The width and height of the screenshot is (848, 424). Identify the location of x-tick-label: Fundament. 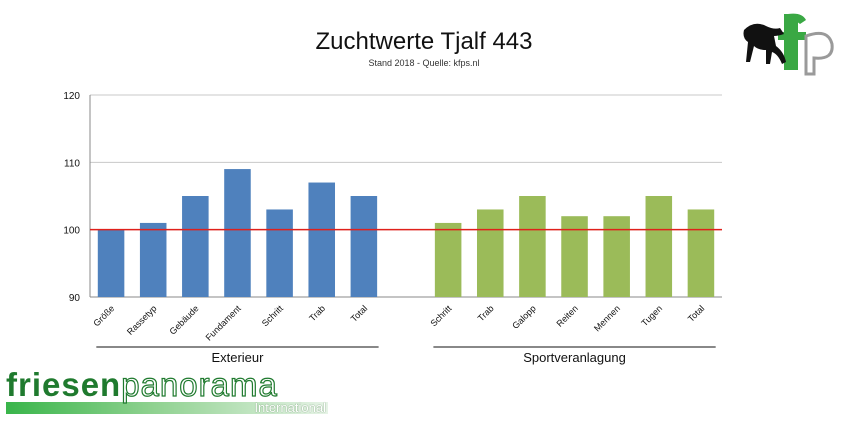
(224, 323).